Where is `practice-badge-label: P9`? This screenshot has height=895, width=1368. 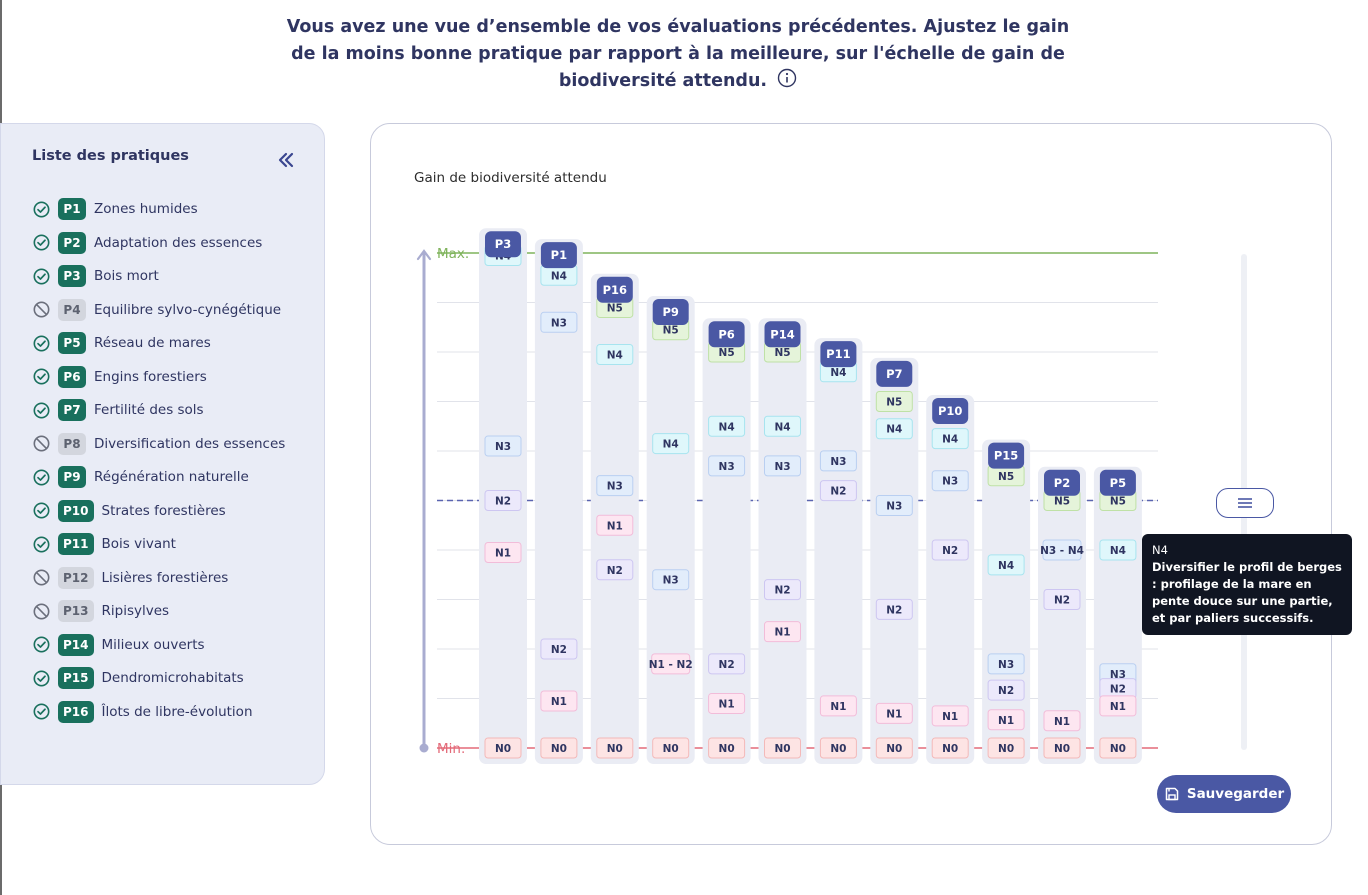
practice-badge-label: P9 is located at coordinates (670, 312).